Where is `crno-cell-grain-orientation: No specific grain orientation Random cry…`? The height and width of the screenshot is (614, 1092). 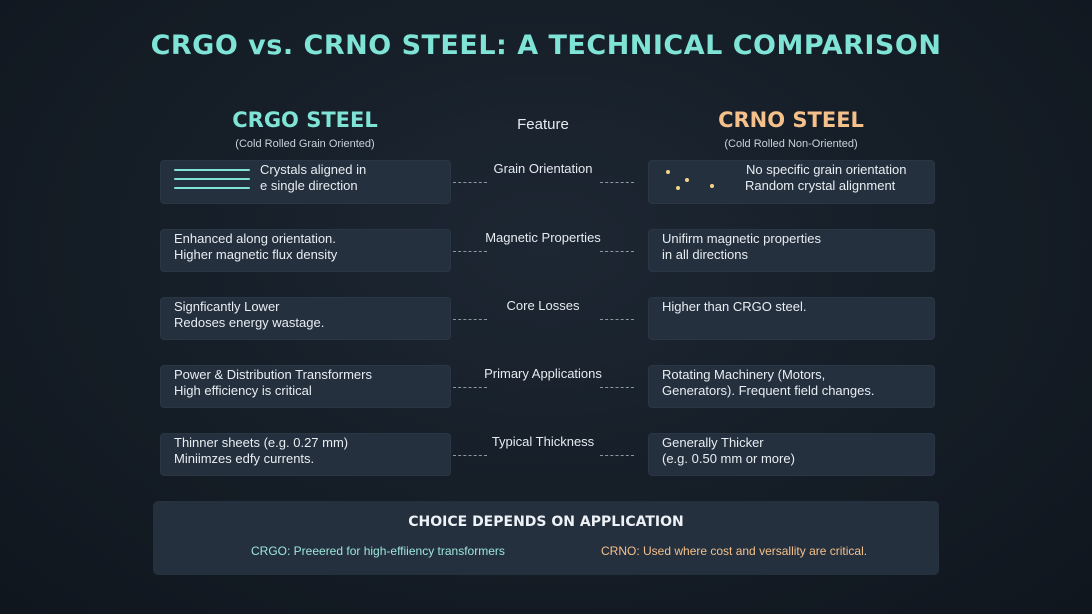 crno-cell-grain-orientation: No specific grain orientation Random cry… is located at coordinates (791, 182).